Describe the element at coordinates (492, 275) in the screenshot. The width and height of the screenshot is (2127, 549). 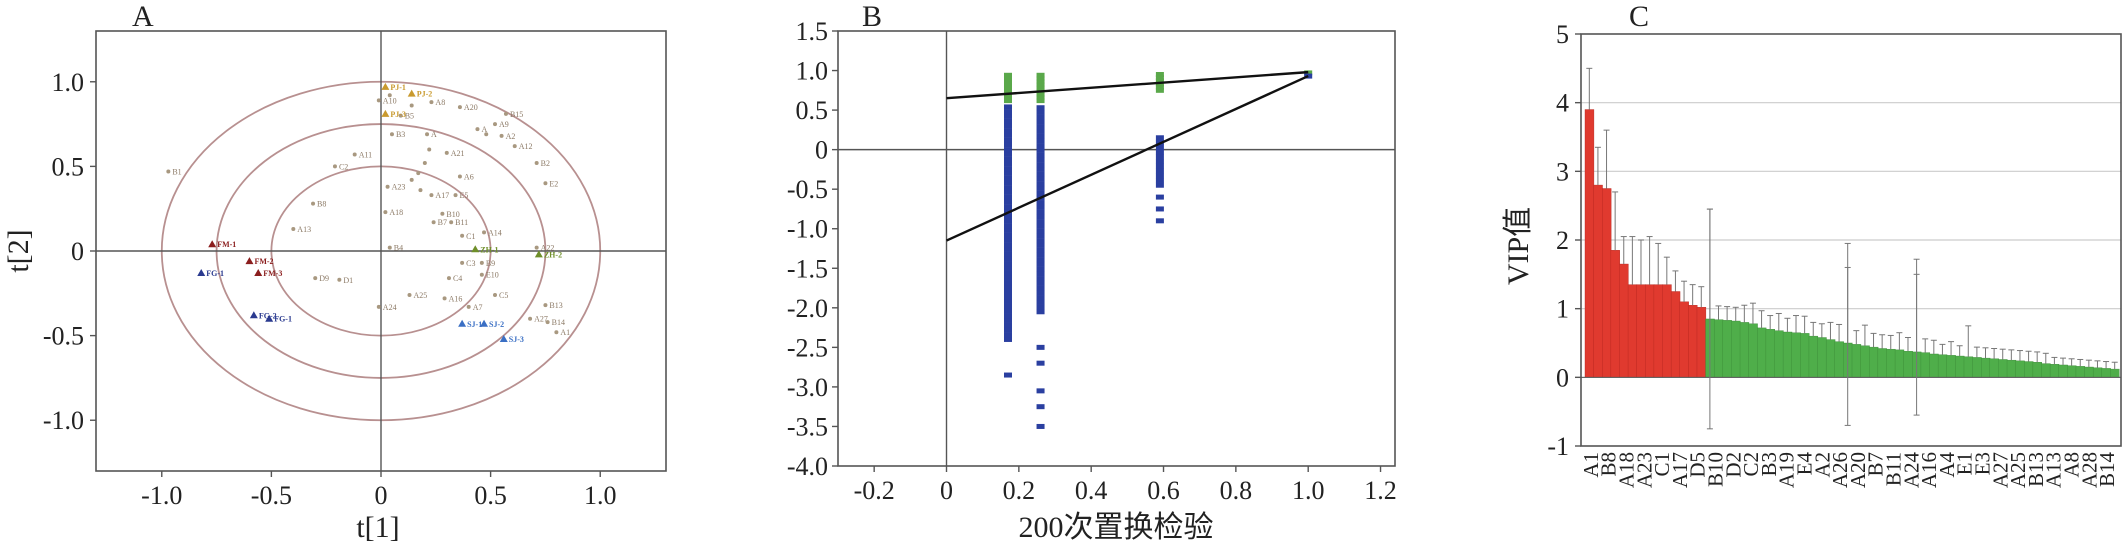
I see `panel-a-variable-label: E10` at that location.